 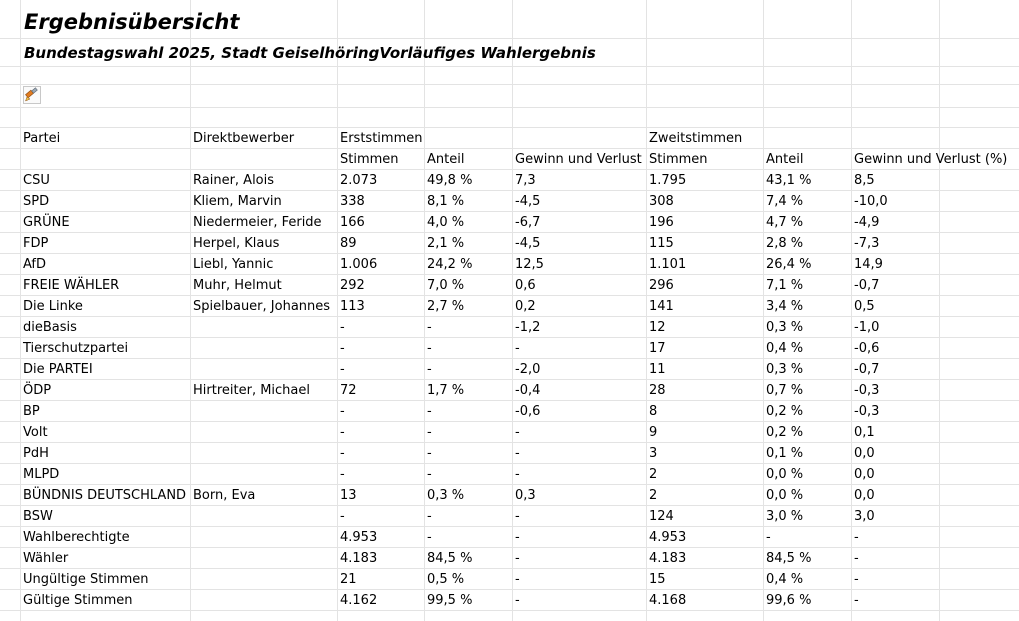 What do you see at coordinates (42, 138) in the screenshot?
I see `header-partei: Partei` at bounding box center [42, 138].